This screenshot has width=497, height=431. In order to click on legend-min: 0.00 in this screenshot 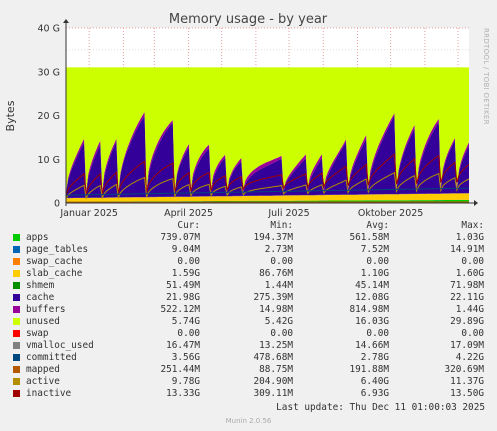, I will do `click(281, 333)`.